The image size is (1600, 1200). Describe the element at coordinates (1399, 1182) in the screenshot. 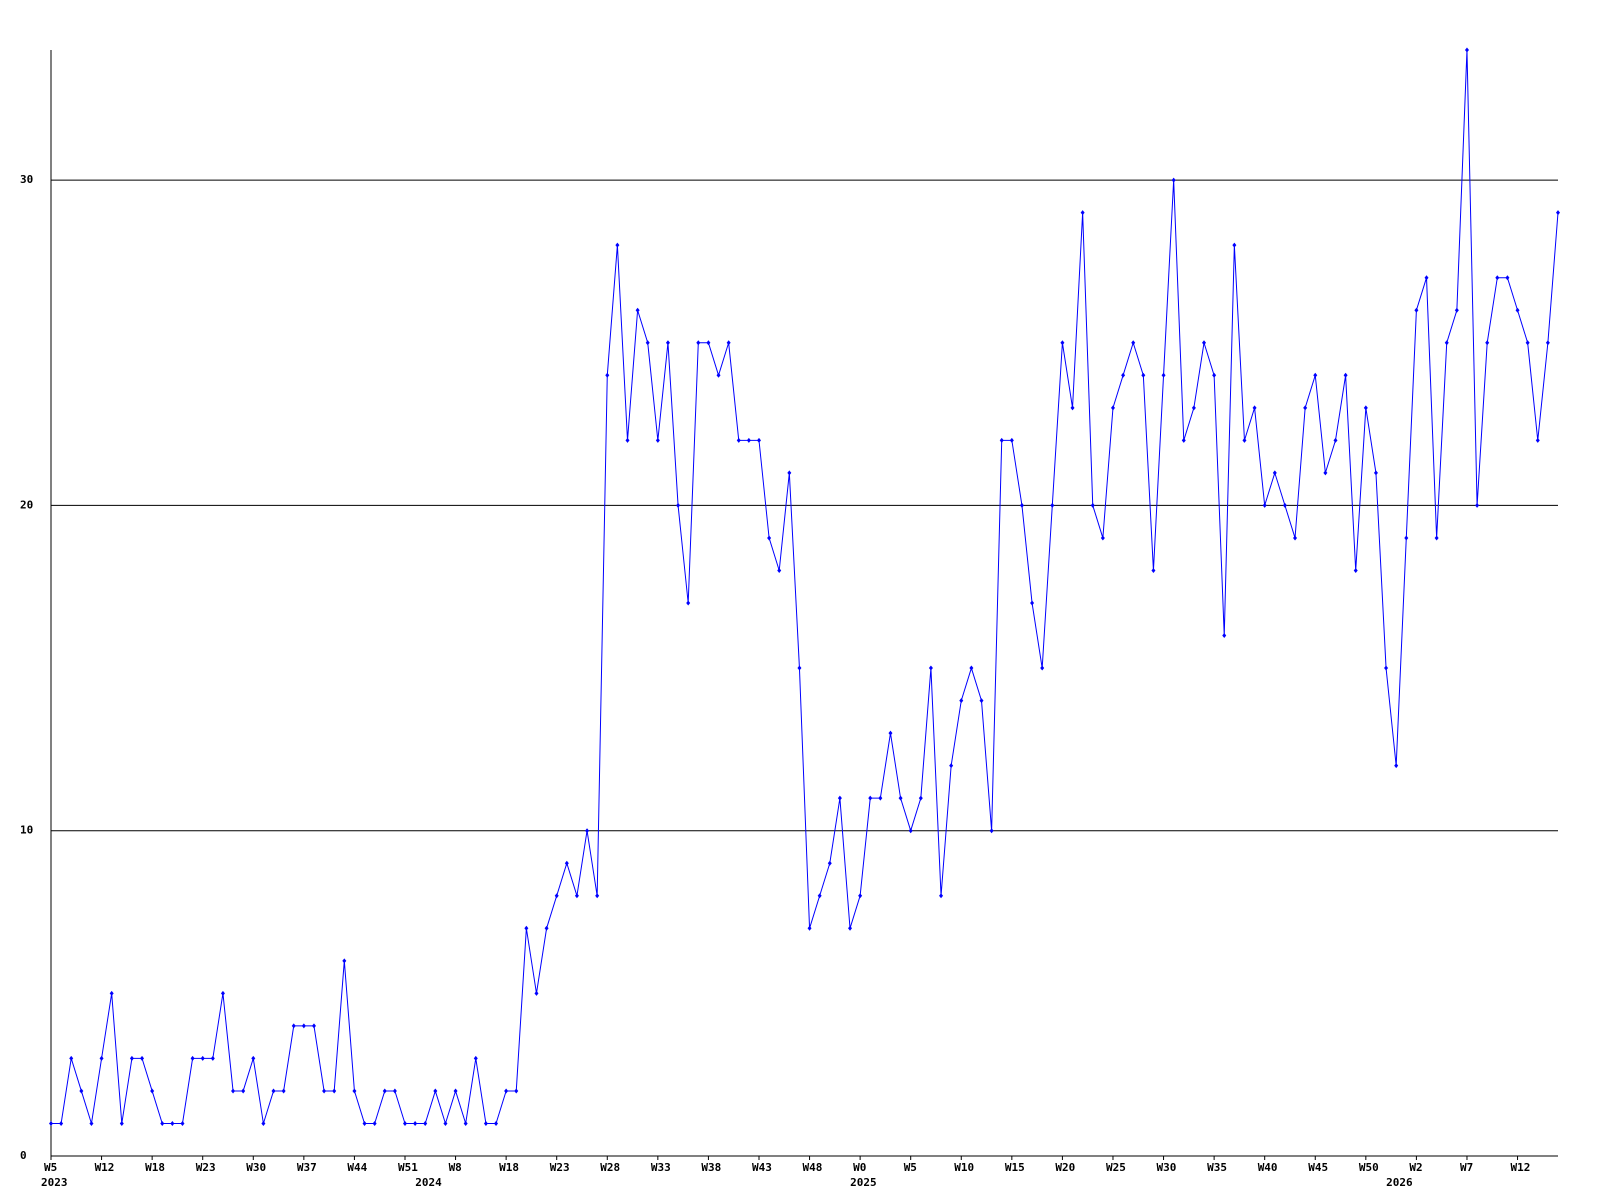

I see `x-year-label: 2026` at that location.